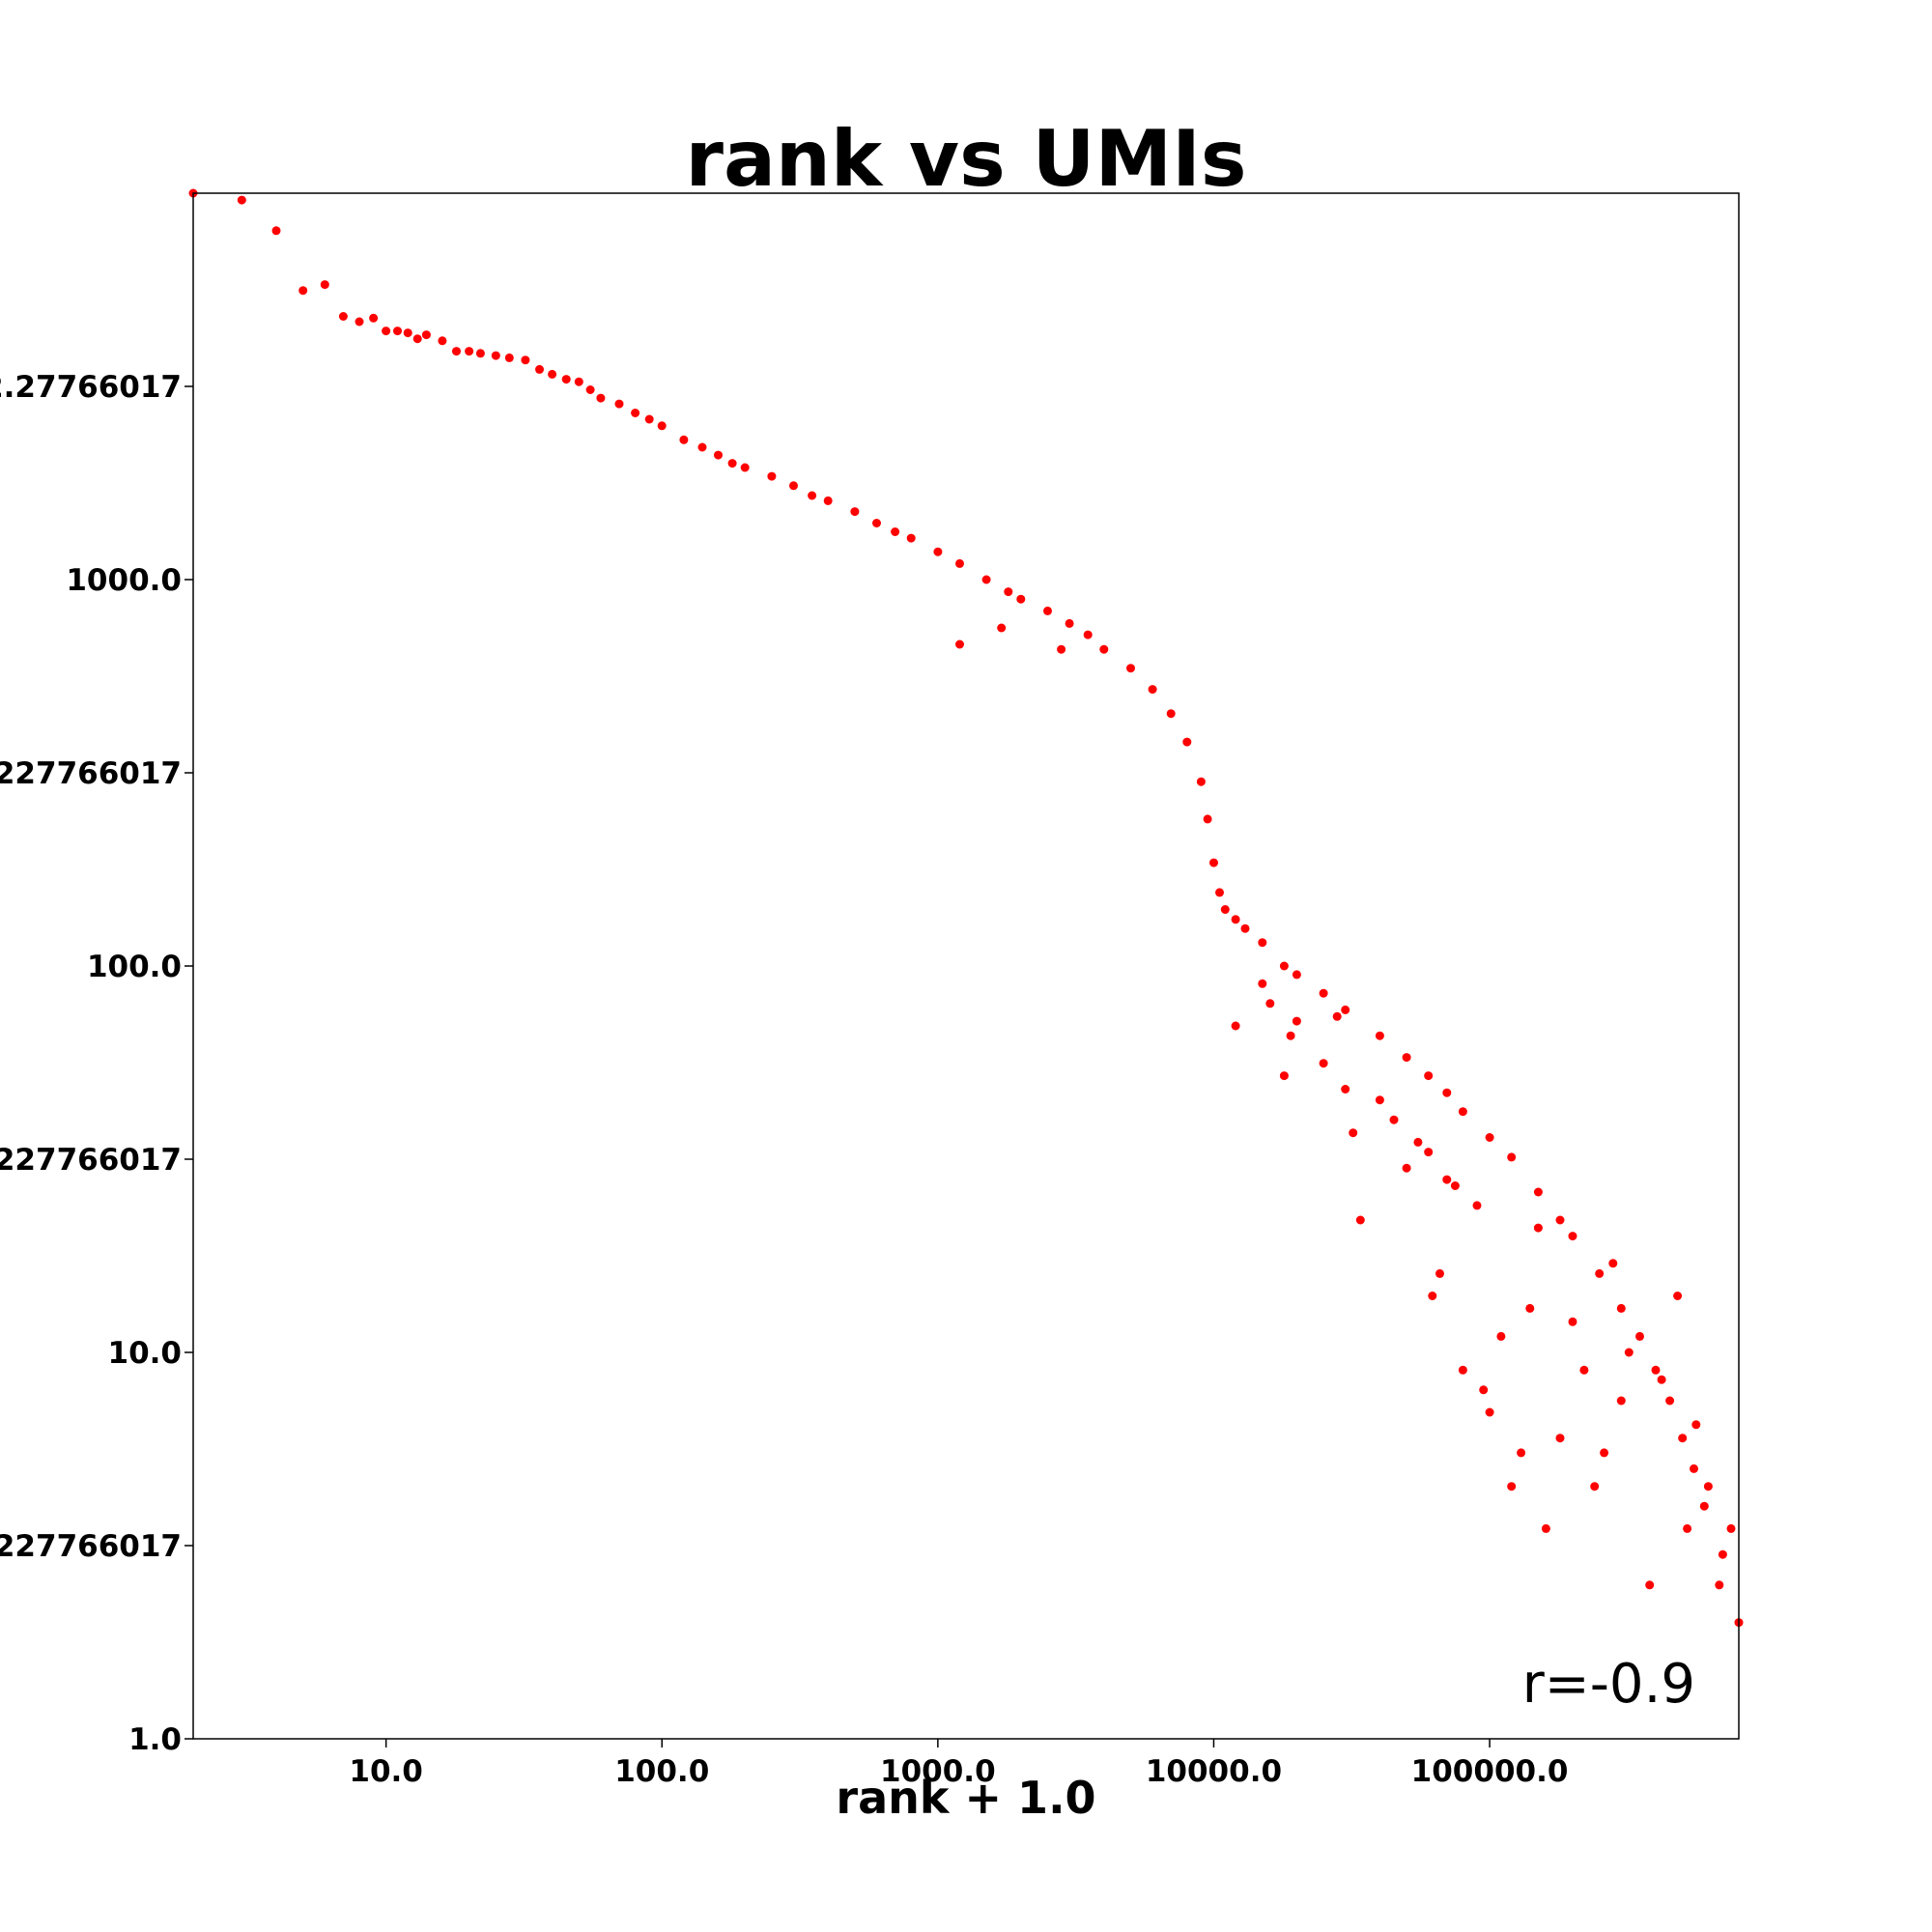  What do you see at coordinates (134, 967) in the screenshot?
I see `y-tick-label: 100.0` at bounding box center [134, 967].